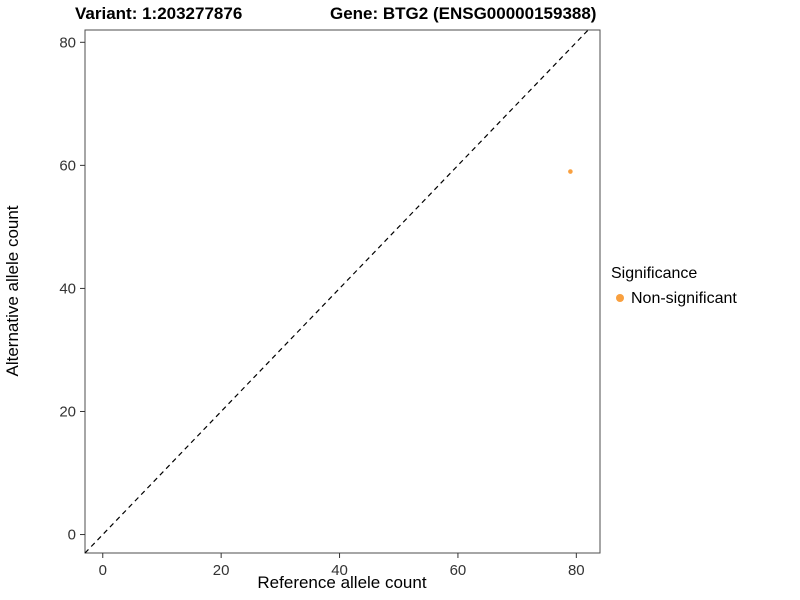  What do you see at coordinates (620, 298) in the screenshot?
I see `legend-key-non-significant-icon` at bounding box center [620, 298].